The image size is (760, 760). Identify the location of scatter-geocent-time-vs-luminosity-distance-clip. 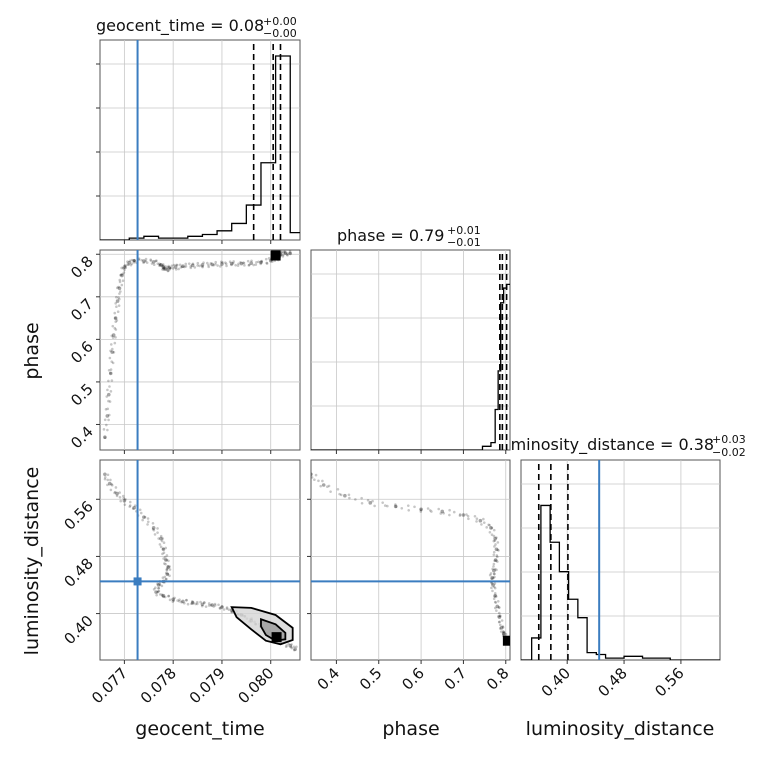
(200, 560).